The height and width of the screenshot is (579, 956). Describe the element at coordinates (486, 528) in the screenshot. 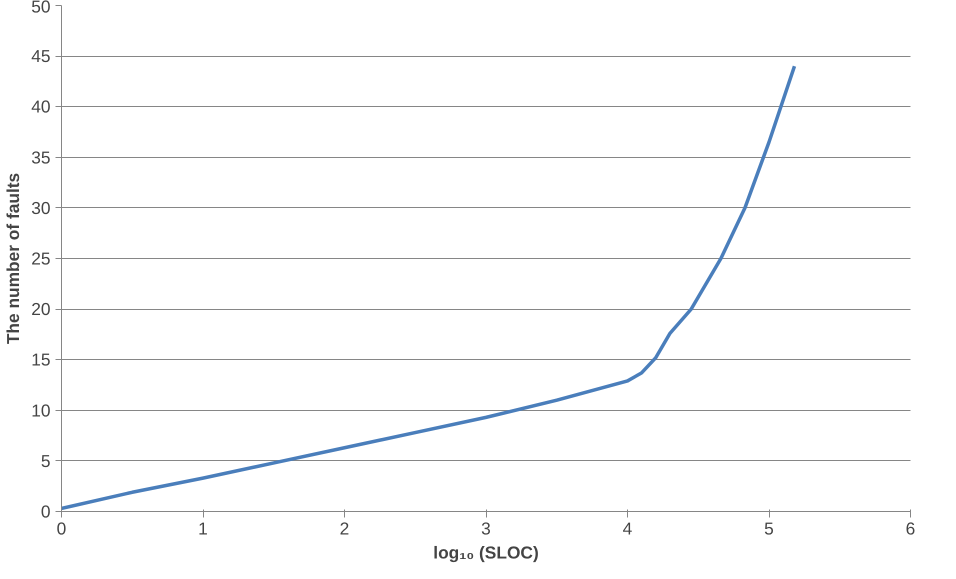

I see `x-tick-label: 3` at that location.